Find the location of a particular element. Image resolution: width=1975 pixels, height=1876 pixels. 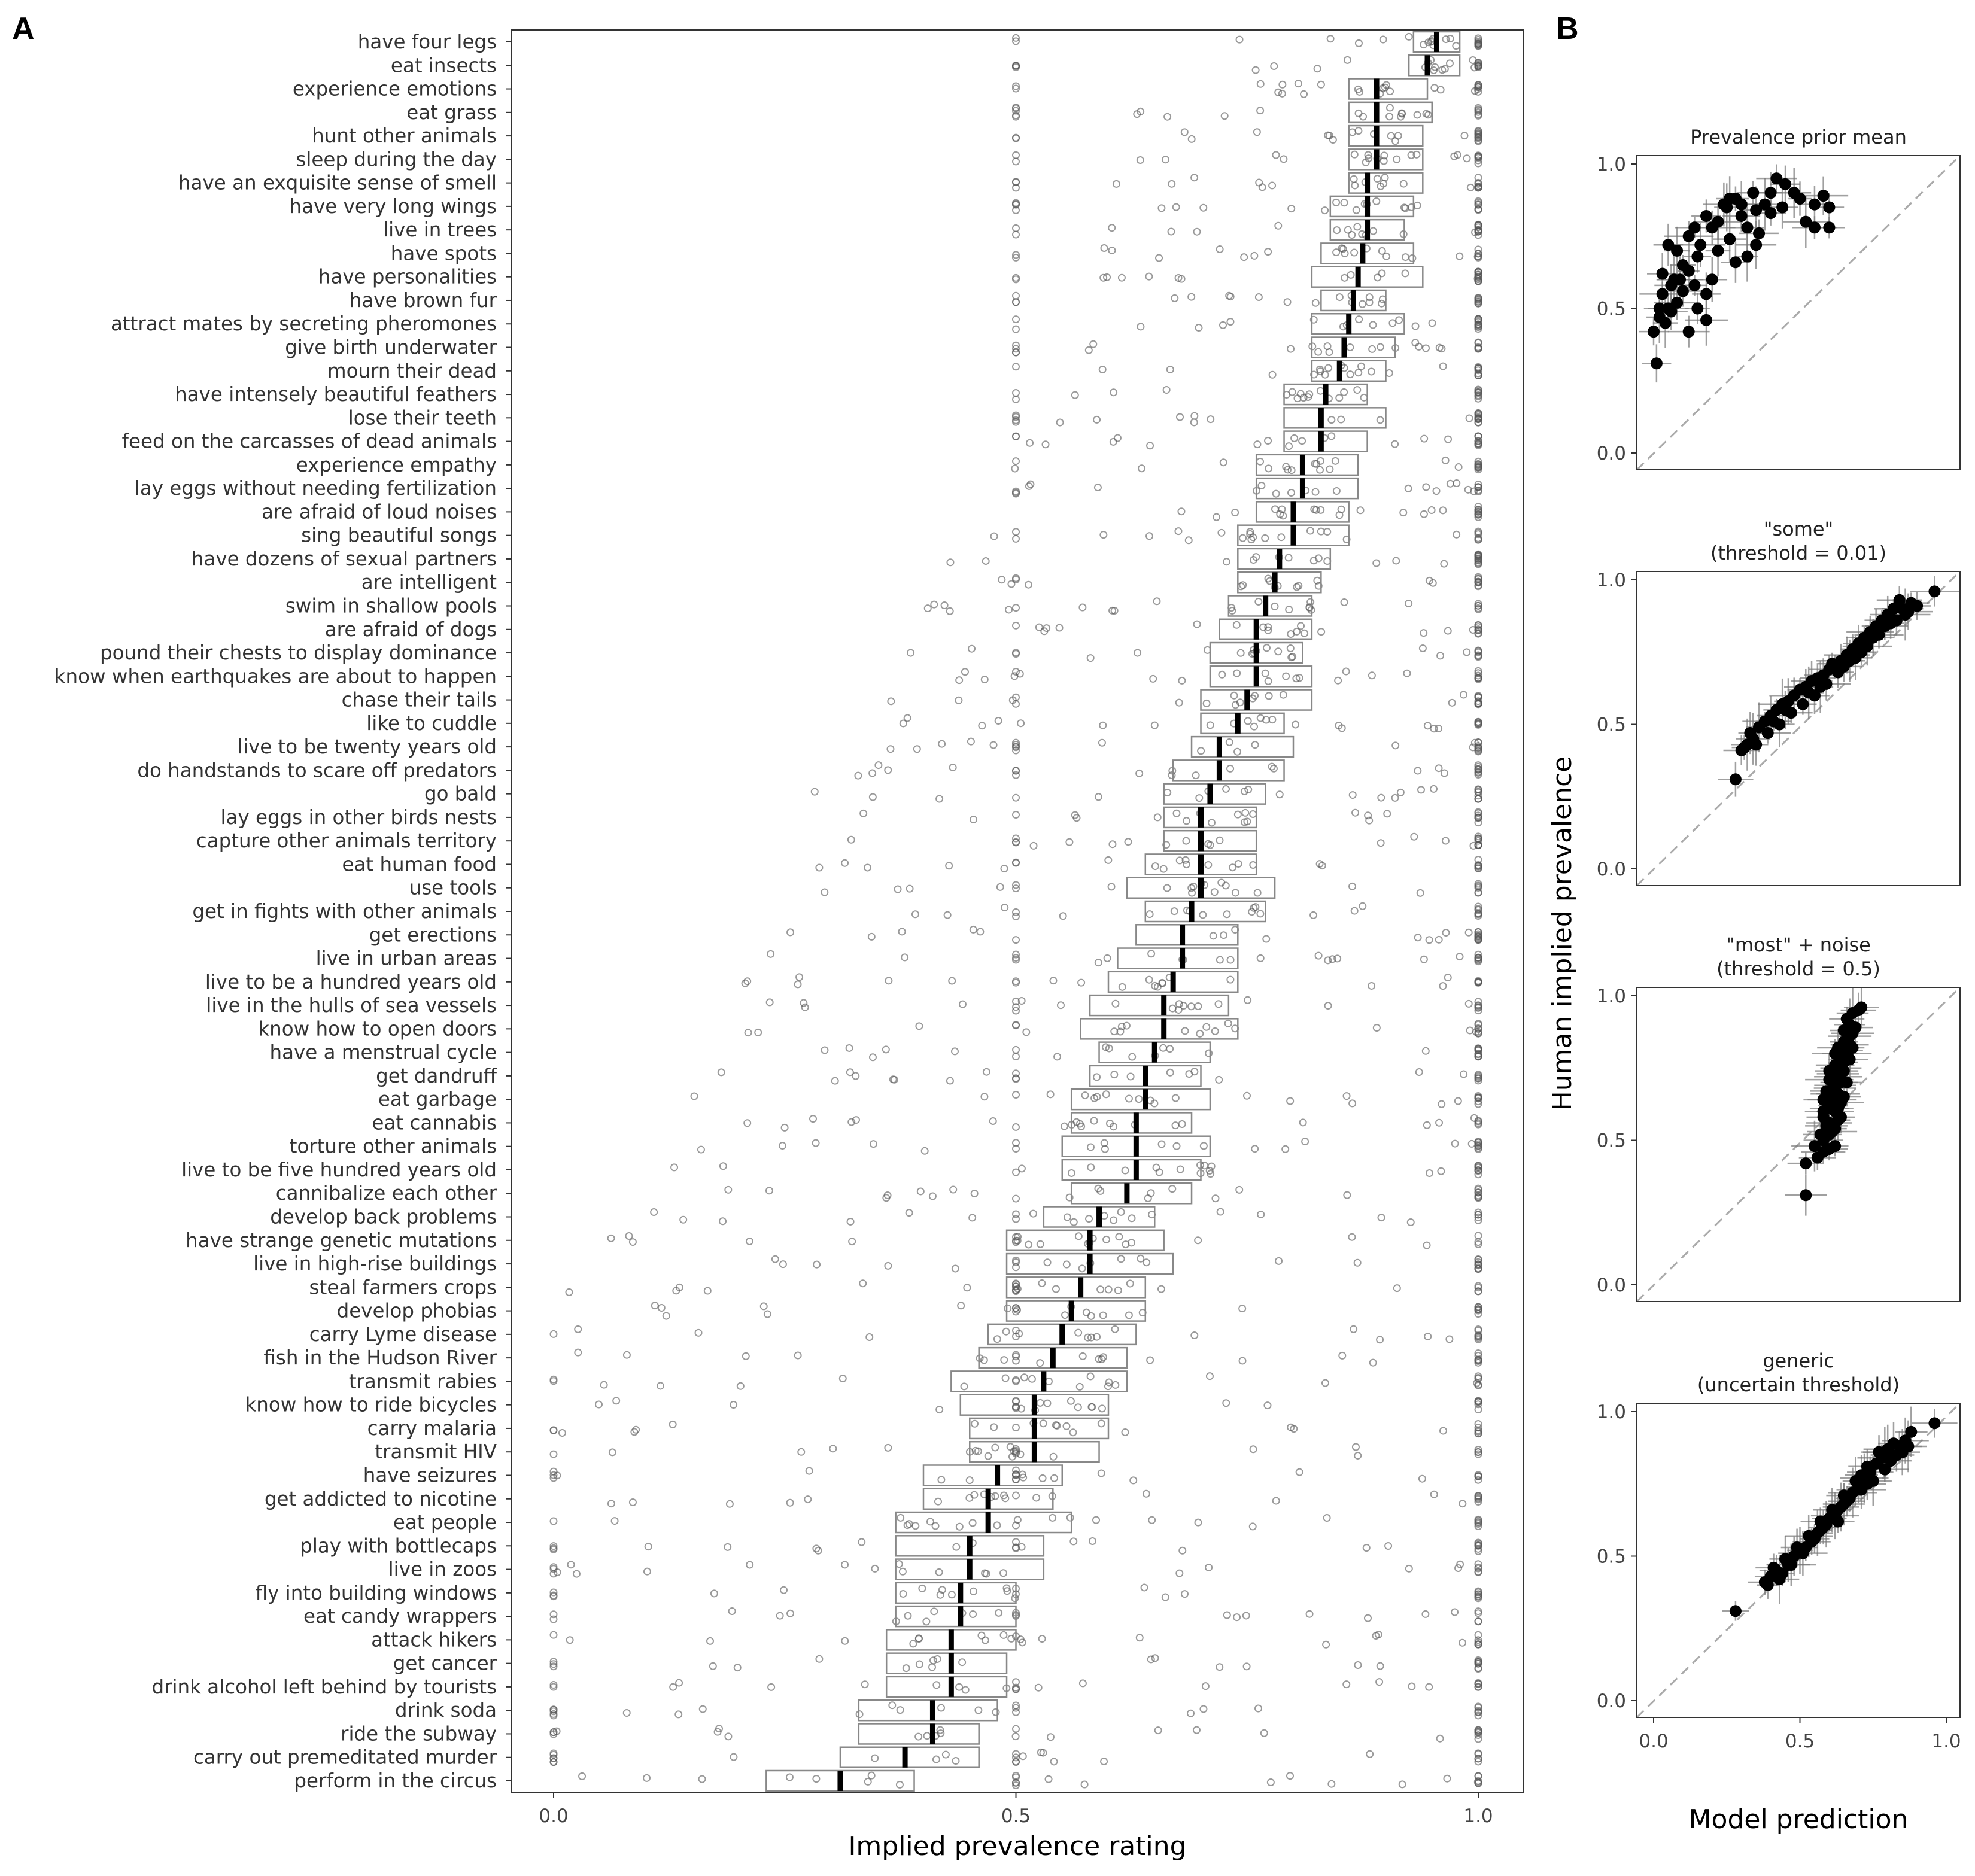

category-label: capture other animals territory is located at coordinates (346, 840).